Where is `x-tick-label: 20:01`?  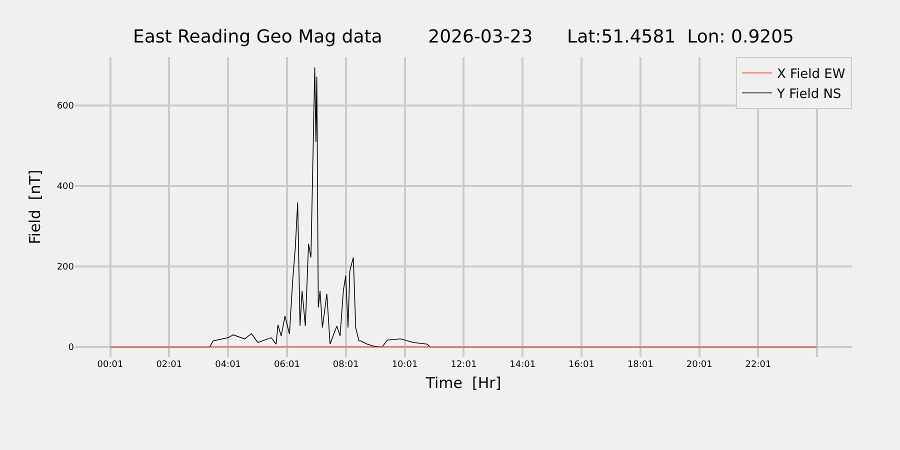 x-tick-label: 20:01 is located at coordinates (699, 365).